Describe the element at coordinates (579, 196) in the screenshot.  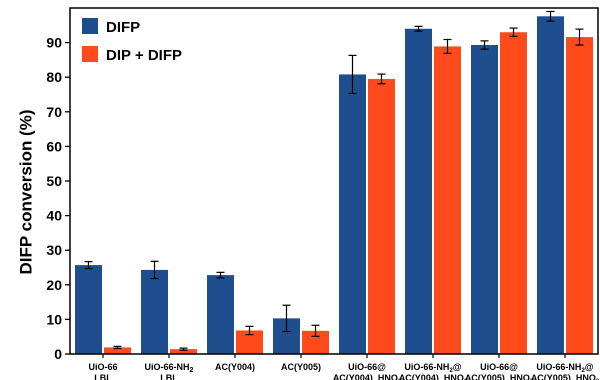
I see `bar-s1-c7` at that location.